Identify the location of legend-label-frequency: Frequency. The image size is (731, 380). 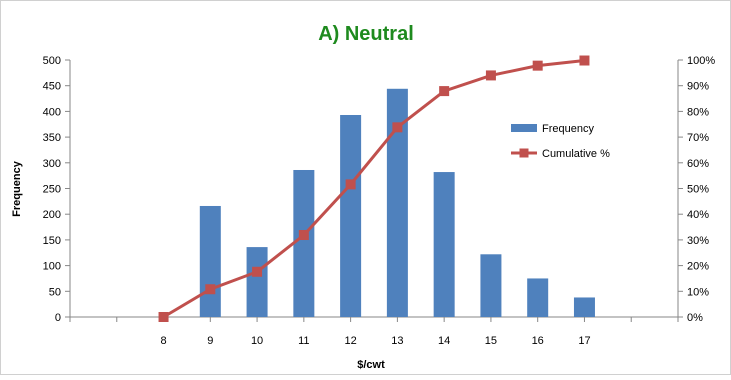
(568, 129).